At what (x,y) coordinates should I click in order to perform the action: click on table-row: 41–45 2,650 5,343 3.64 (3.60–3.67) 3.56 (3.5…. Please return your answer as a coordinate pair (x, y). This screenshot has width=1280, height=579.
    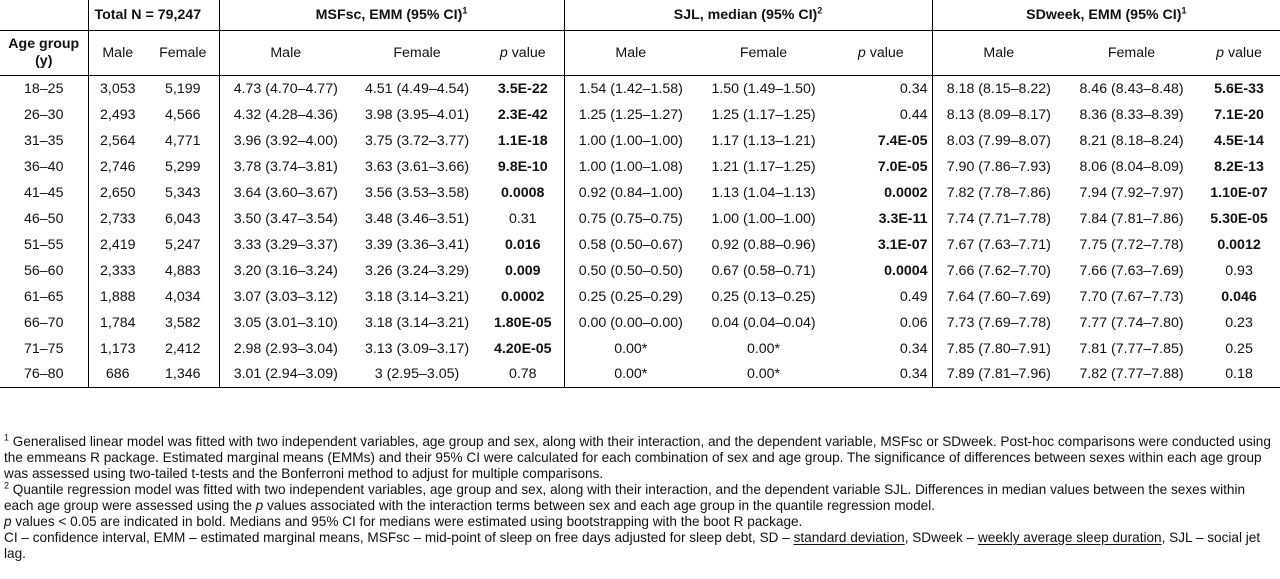
    Looking at the image, I should click on (640, 192).